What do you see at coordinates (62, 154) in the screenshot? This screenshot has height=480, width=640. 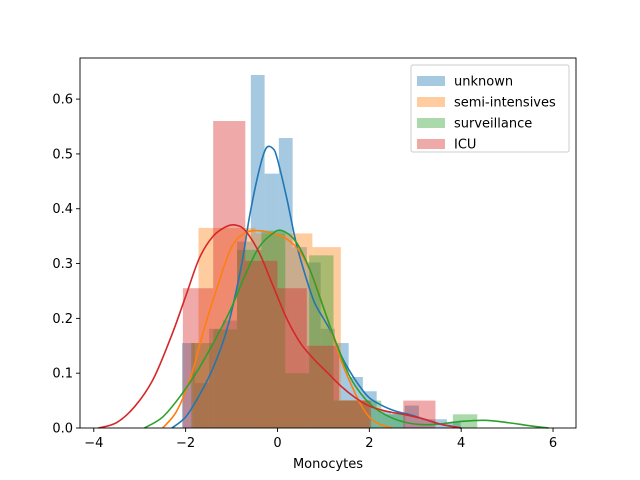 I see `y-tick-label: 0.5` at bounding box center [62, 154].